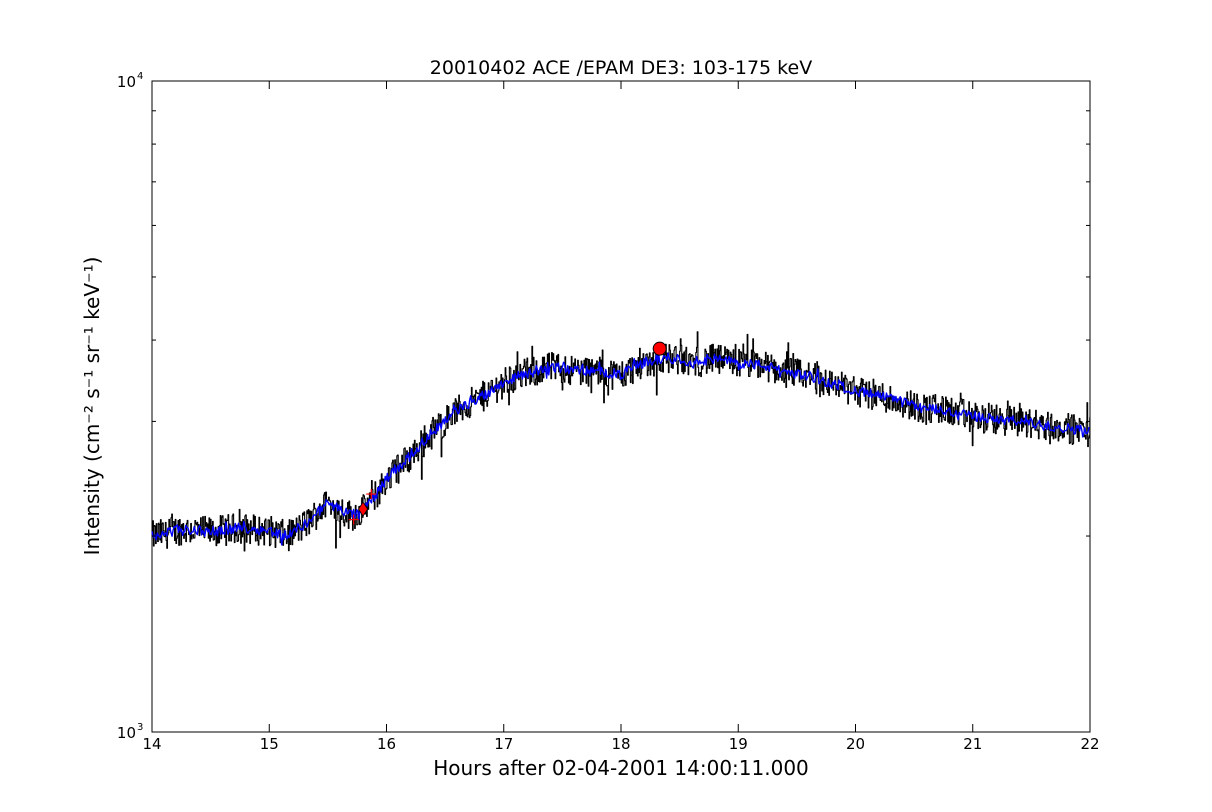 Image resolution: width=1212 pixels, height=812 pixels. Describe the element at coordinates (140, 76) in the screenshot. I see `y-tick-exponent: 4` at that location.